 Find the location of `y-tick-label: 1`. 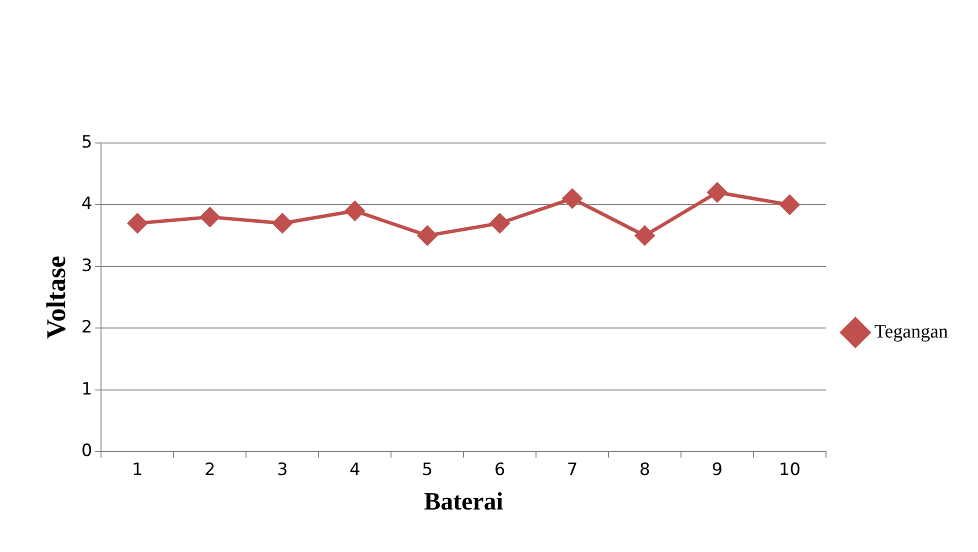

y-tick-label: 1 is located at coordinates (86, 389).